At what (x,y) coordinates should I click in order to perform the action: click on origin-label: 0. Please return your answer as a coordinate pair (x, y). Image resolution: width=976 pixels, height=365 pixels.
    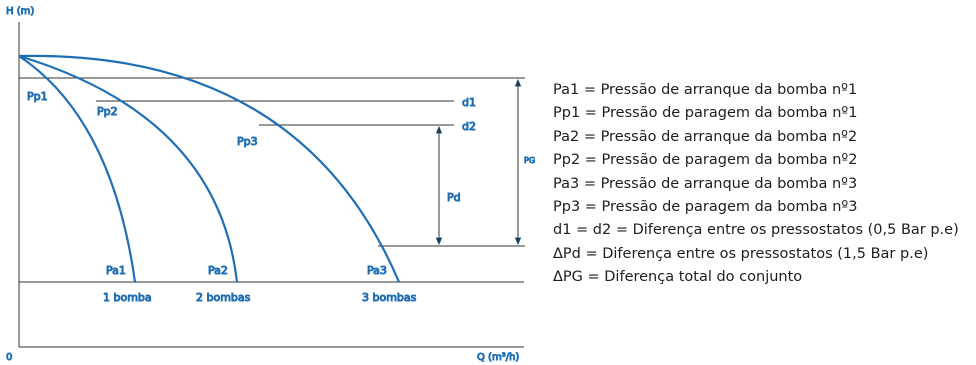
    Looking at the image, I should click on (9, 357).